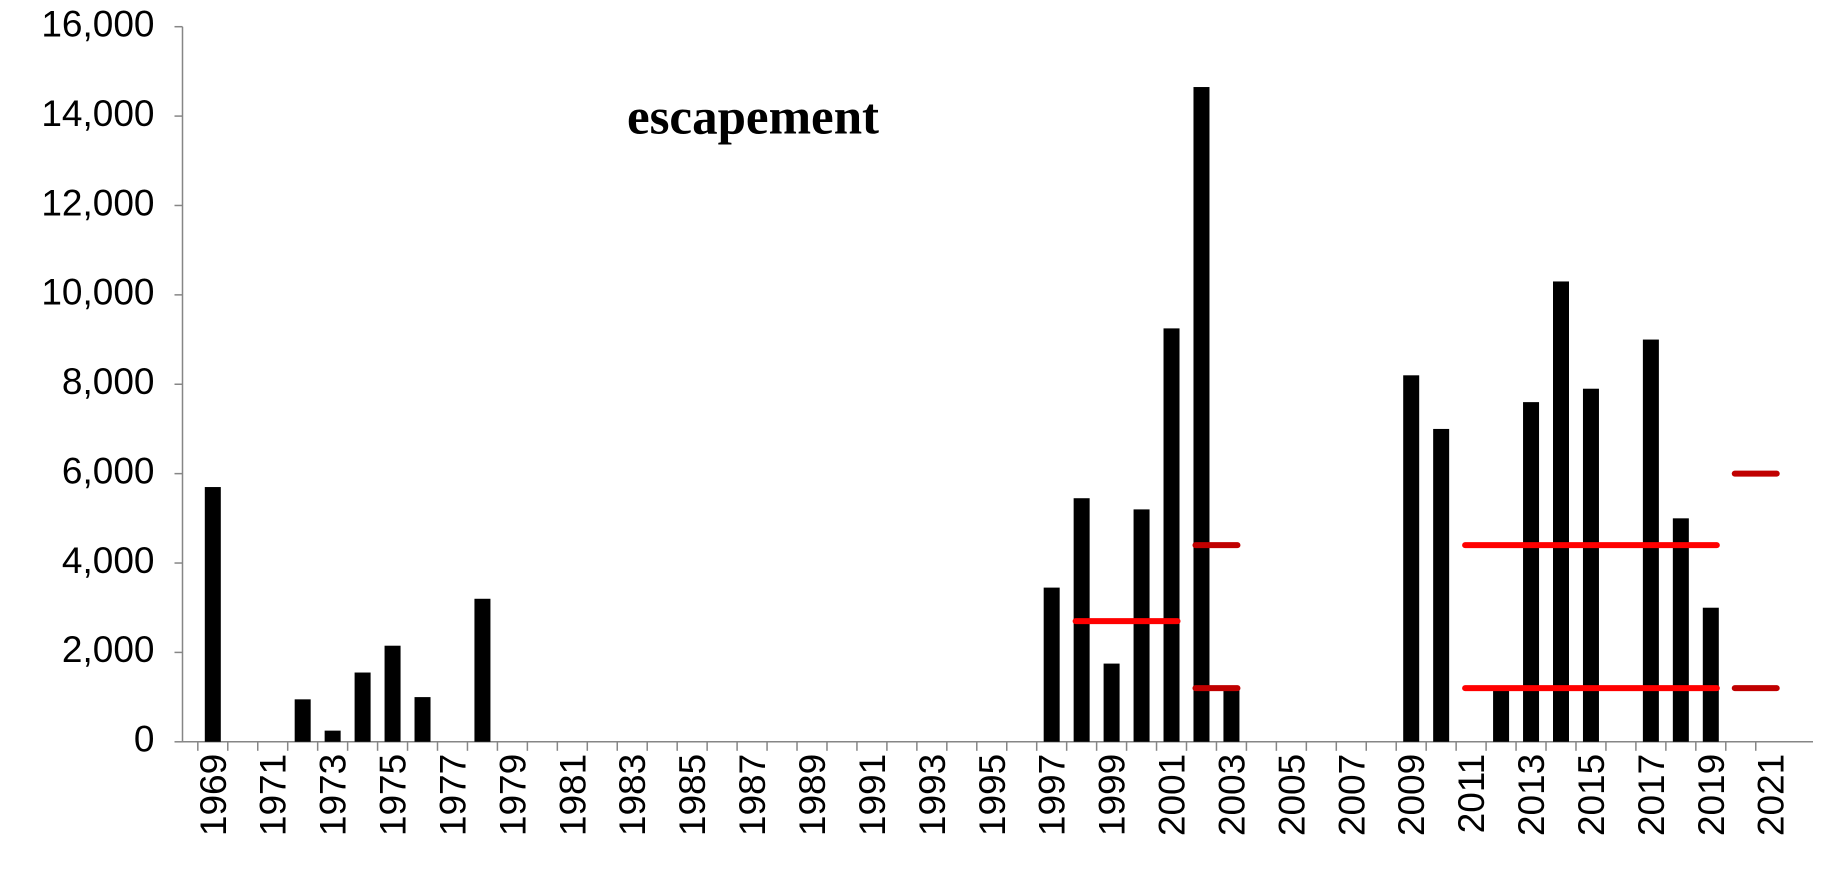  What do you see at coordinates (108, 470) in the screenshot?
I see `y-tick-label: 6,000` at bounding box center [108, 470].